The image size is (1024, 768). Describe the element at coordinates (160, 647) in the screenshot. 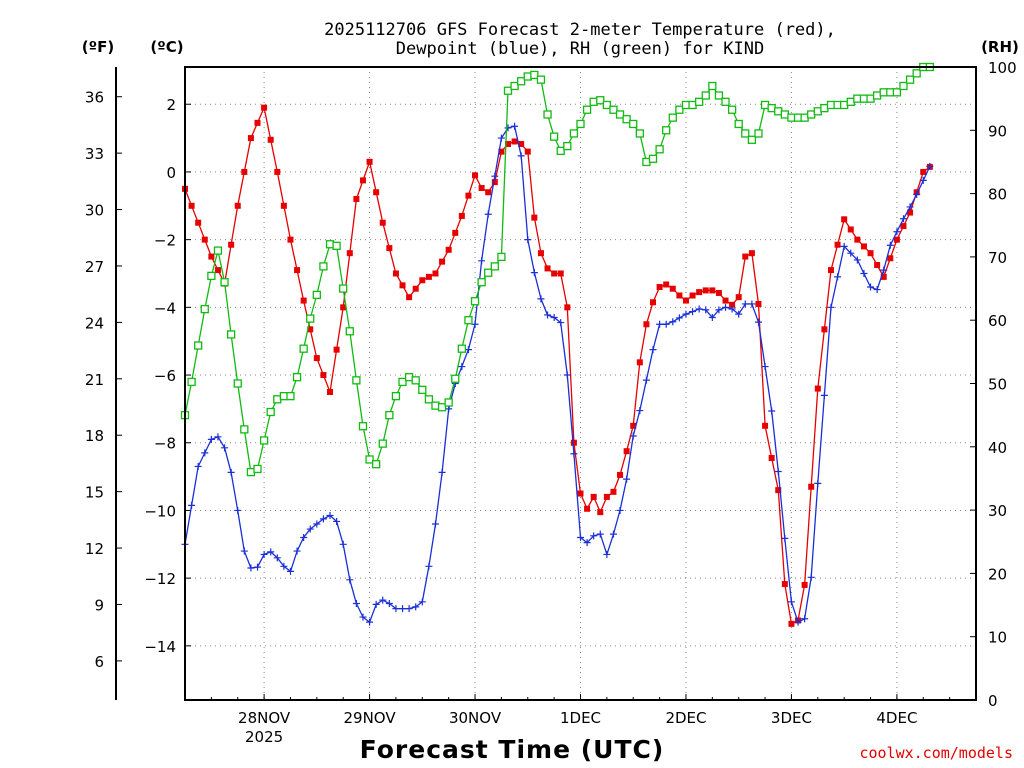

I see `c-tick-label: −14` at that location.